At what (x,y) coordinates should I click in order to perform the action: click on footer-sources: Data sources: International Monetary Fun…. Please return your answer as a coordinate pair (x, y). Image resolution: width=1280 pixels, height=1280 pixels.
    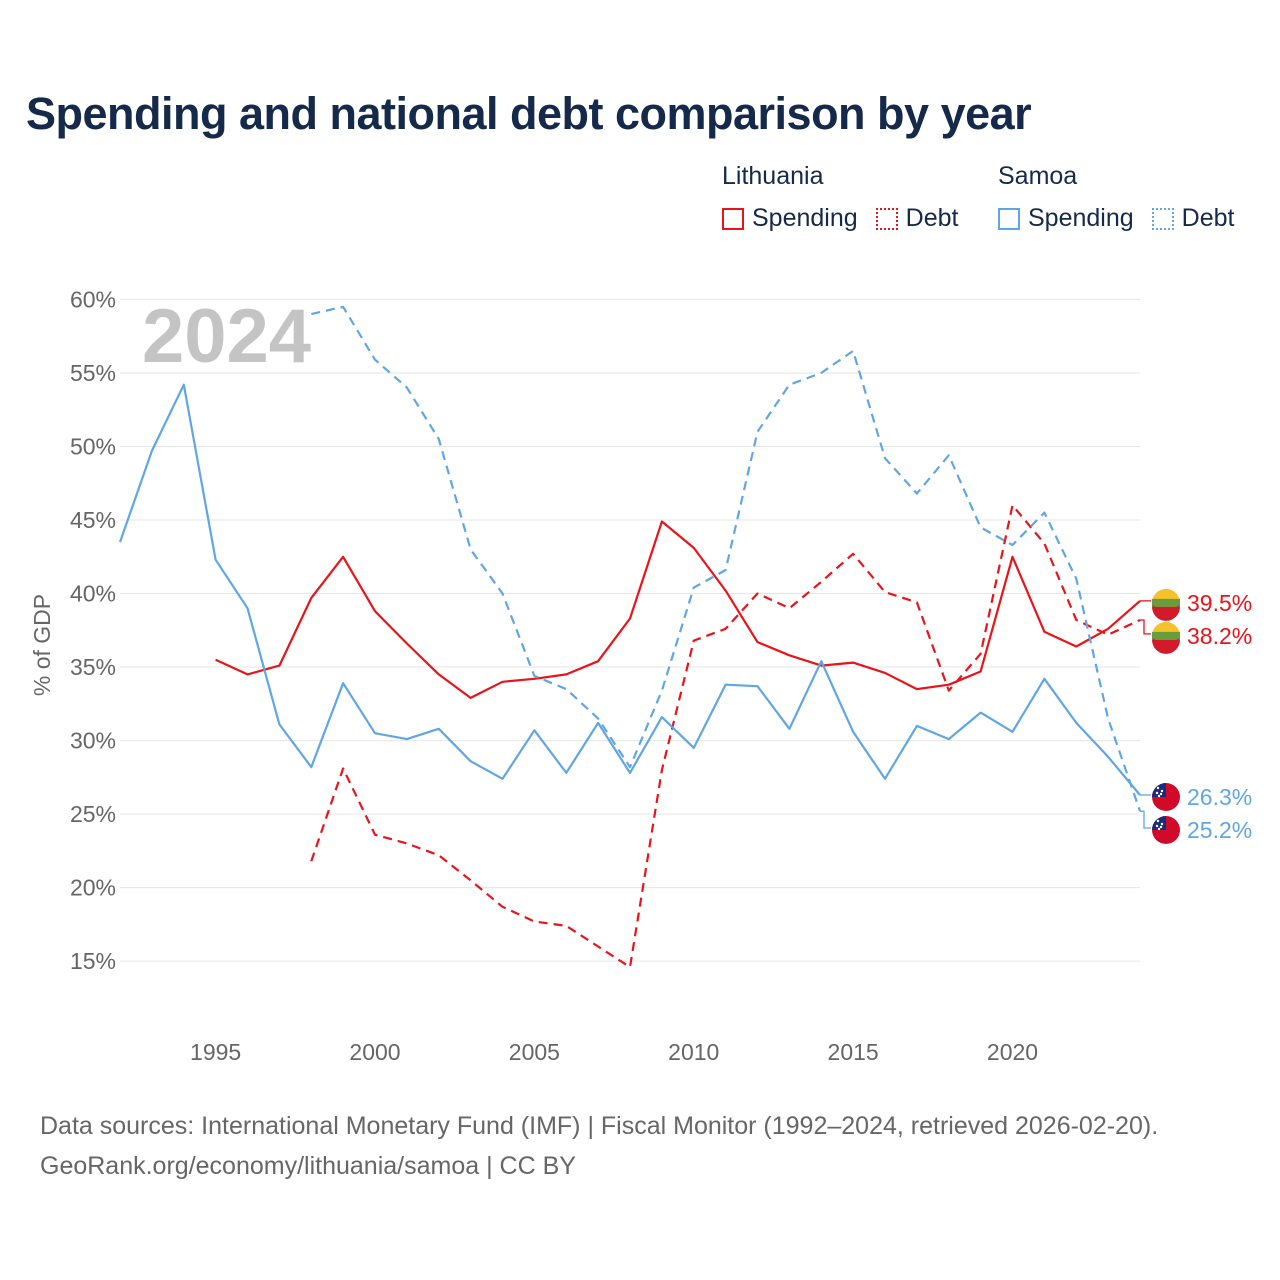
    Looking at the image, I should click on (599, 1126).